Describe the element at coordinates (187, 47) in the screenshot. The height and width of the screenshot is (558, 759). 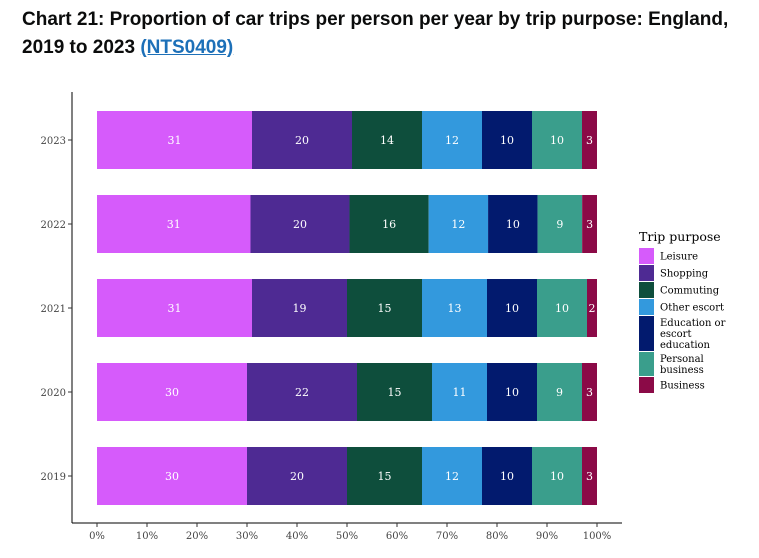
I see `nts0409-link: (NTS0409)` at that location.